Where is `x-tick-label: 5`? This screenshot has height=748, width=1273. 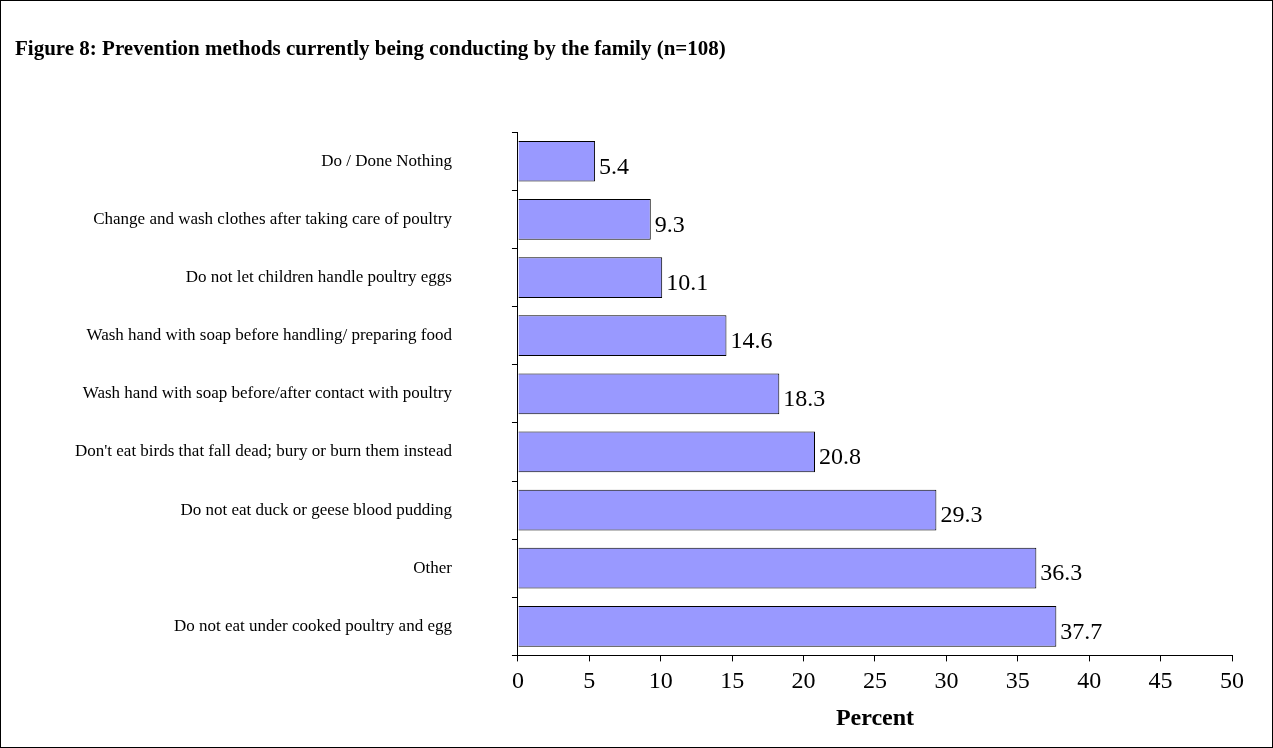
x-tick-label: 5 is located at coordinates (589, 680).